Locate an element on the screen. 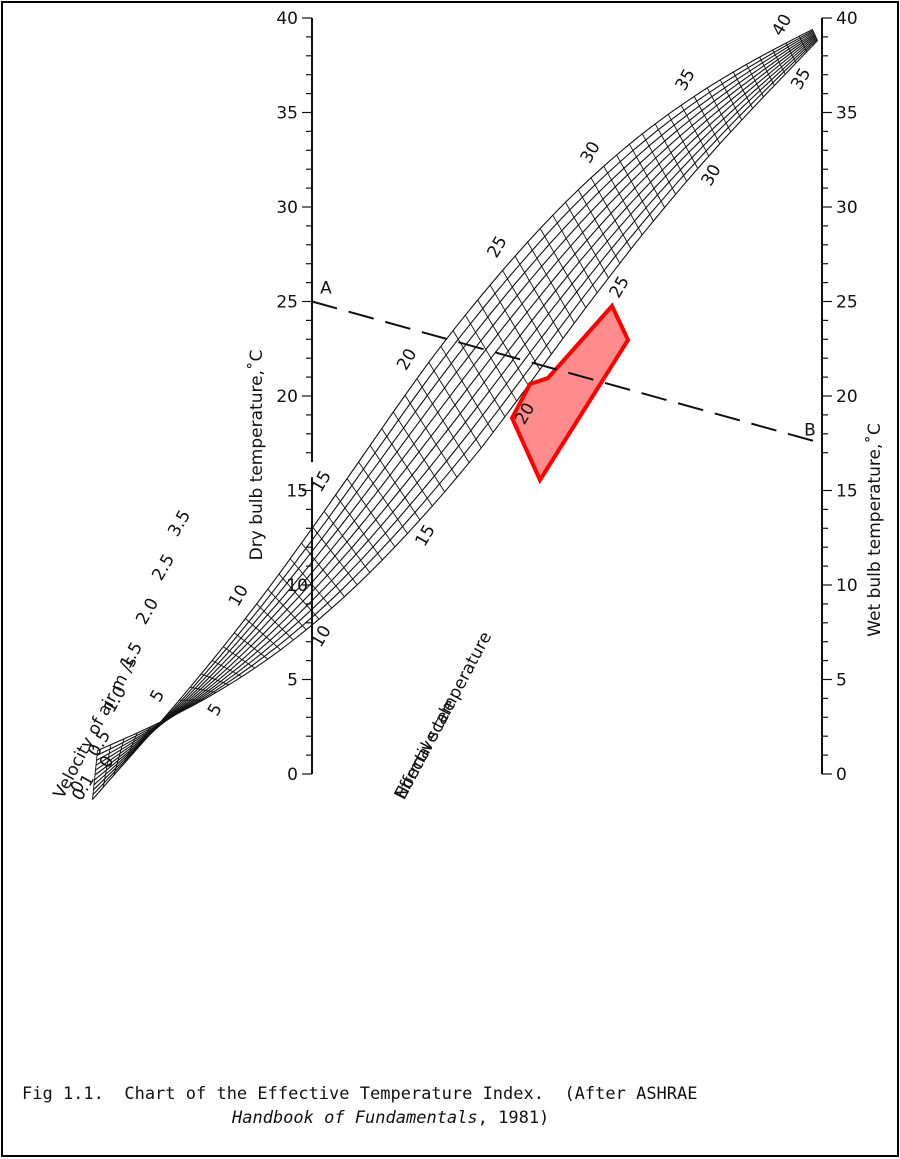 This screenshot has width=900, height=1159. right-tick-label: 10 is located at coordinates (847, 586).